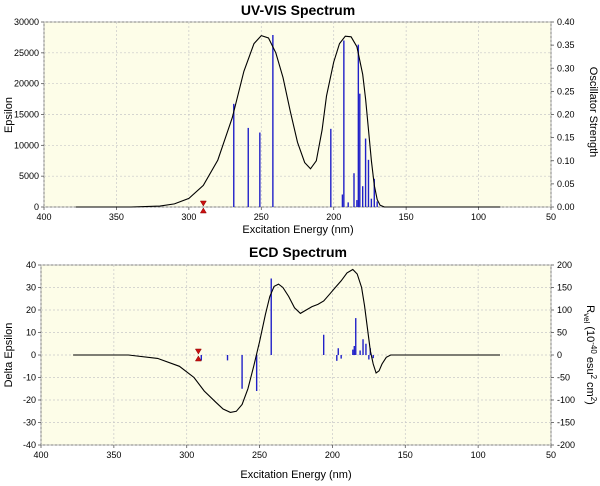 The image size is (600, 486). I want to click on uv-excitation-marker, so click(203, 207).